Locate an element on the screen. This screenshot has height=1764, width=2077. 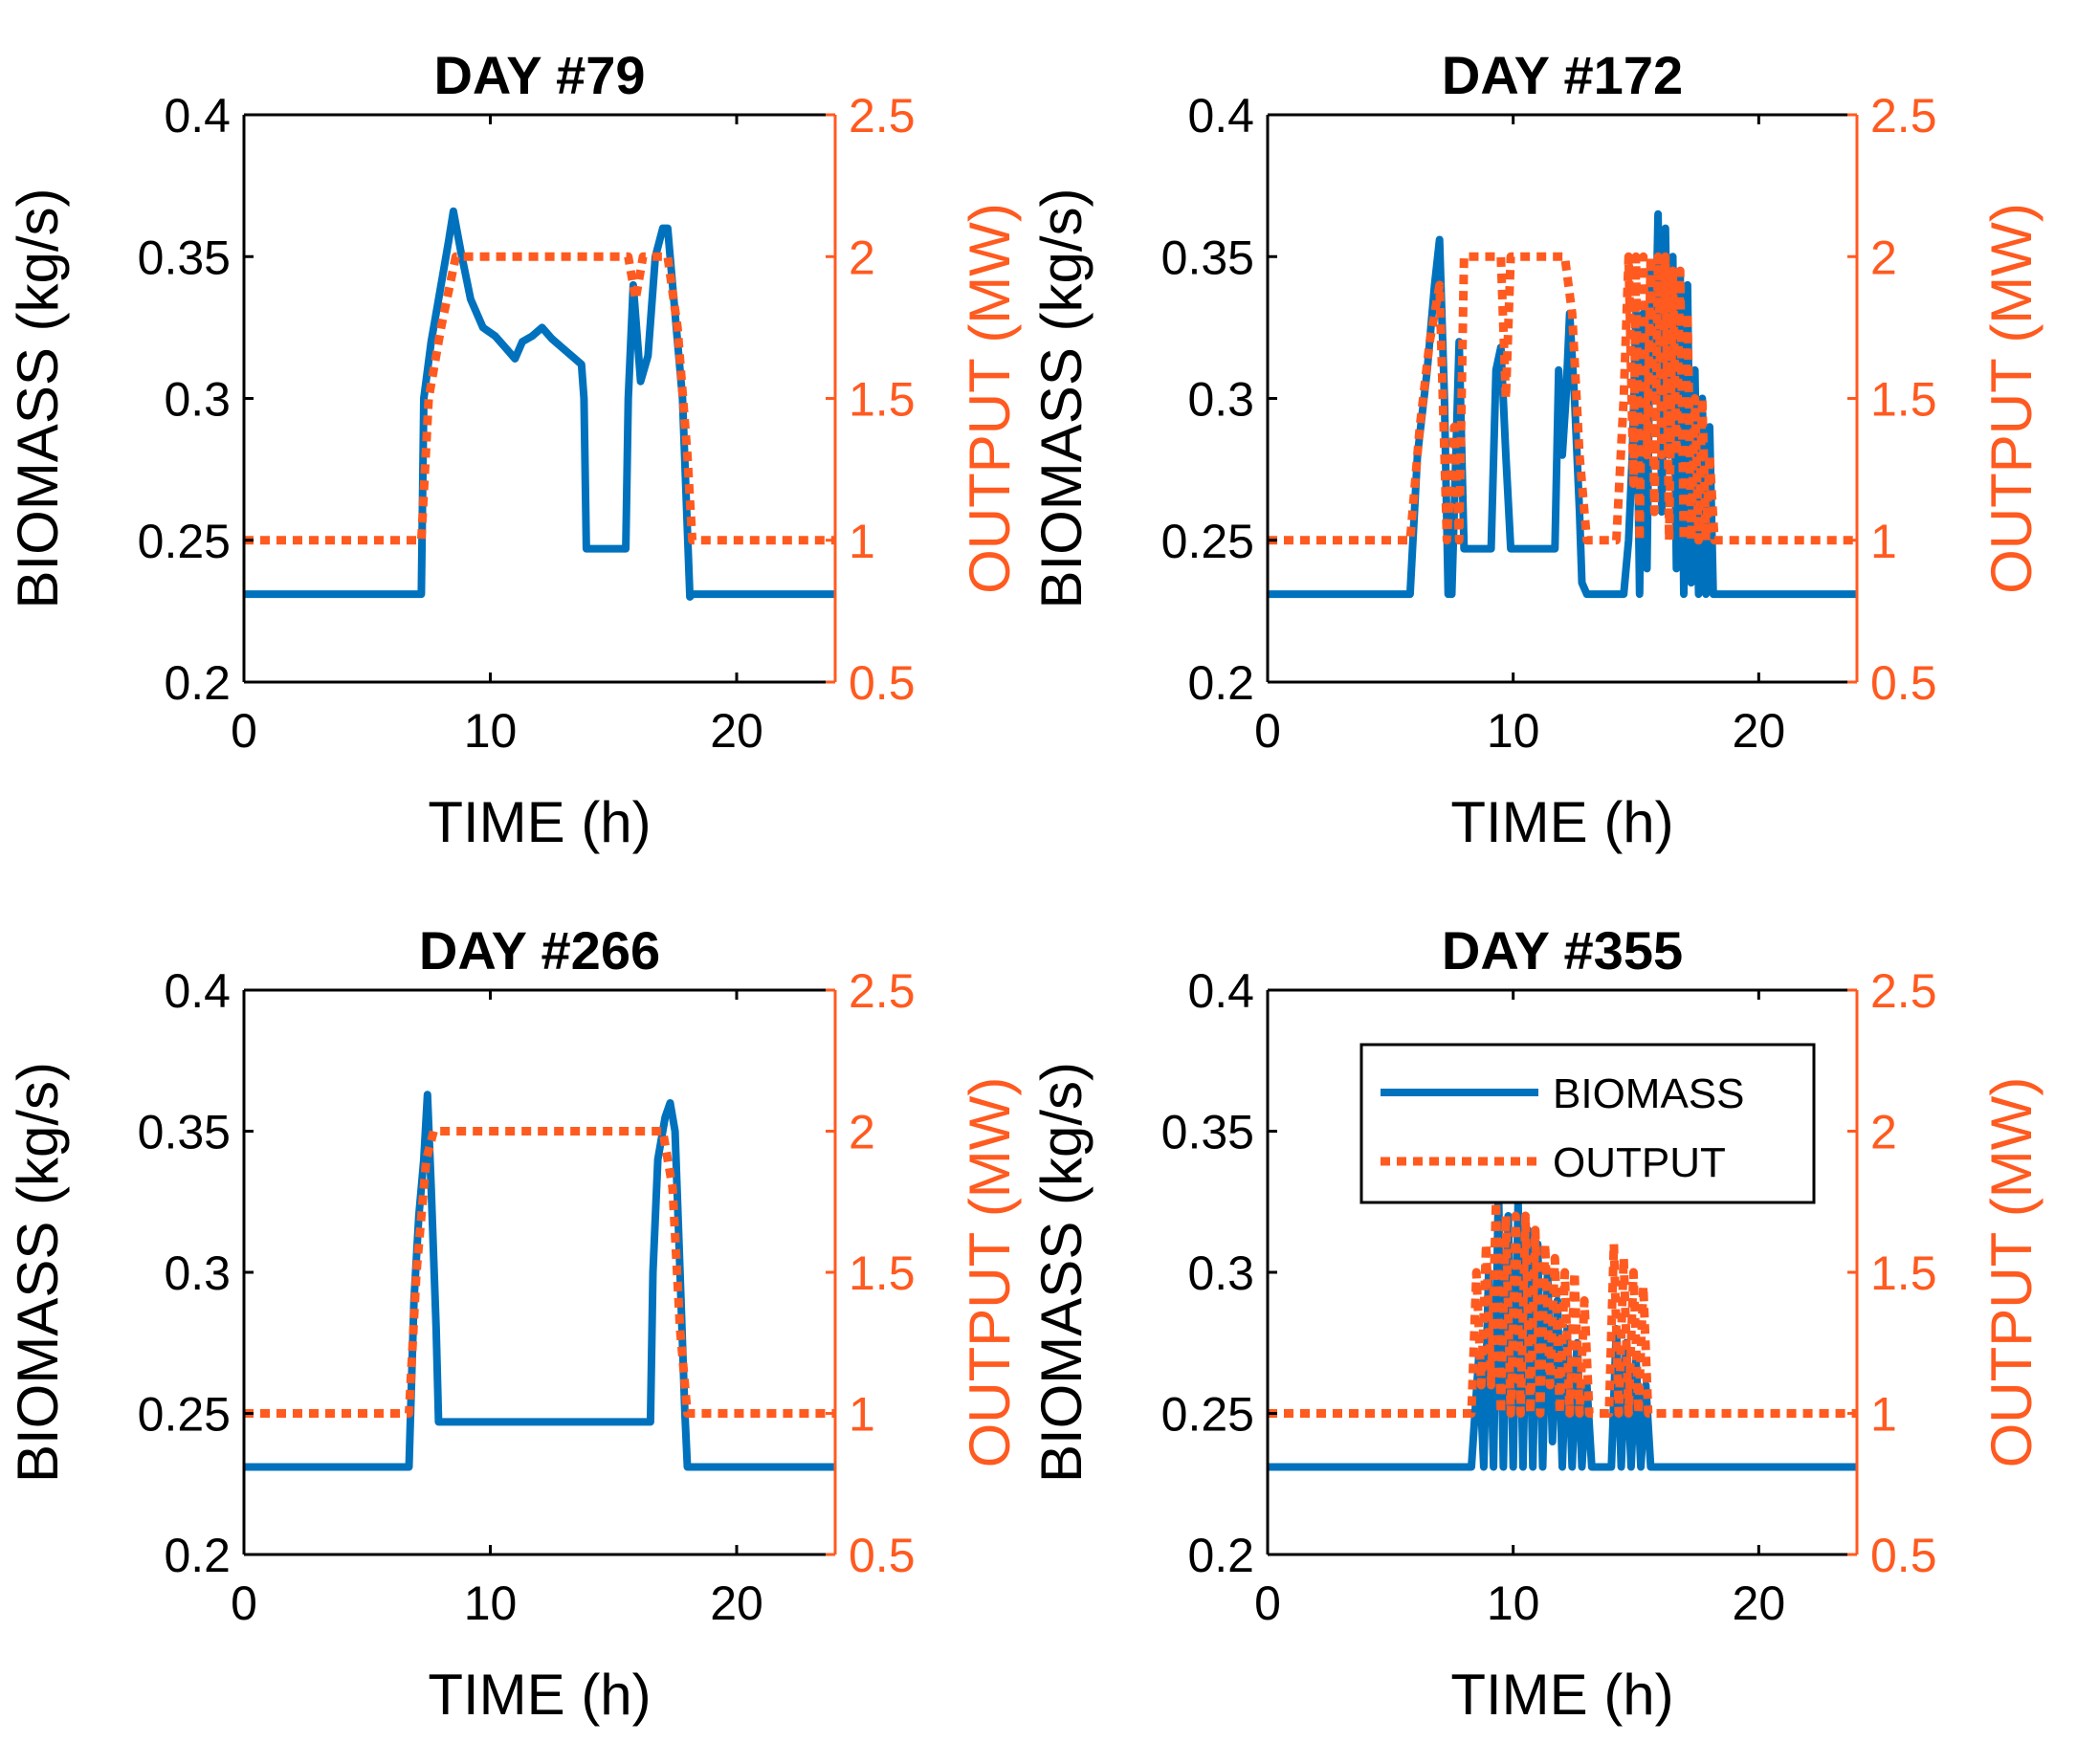
legend: BIOMASS OUTPUT is located at coordinates (1587, 1123).